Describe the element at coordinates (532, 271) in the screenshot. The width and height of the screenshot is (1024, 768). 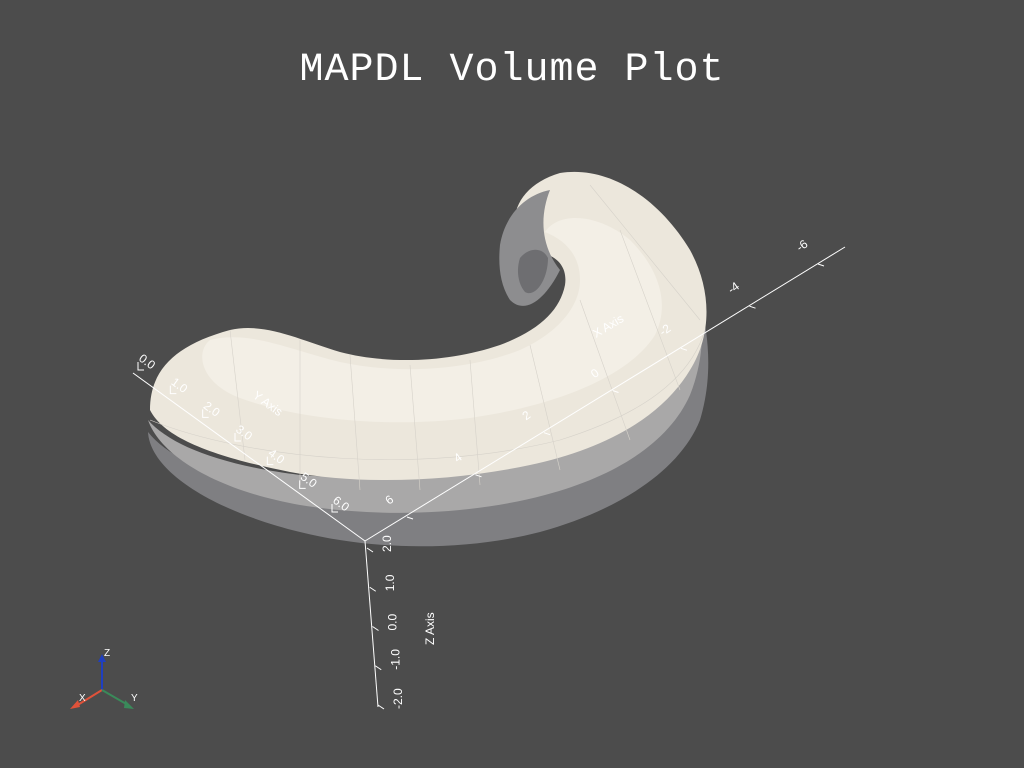
I see `mesh-inner-cavity-dark` at that location.